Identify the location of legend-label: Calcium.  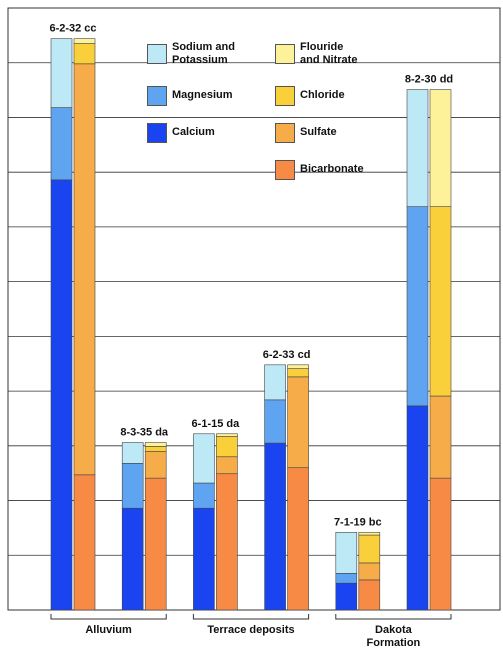
(193, 132).